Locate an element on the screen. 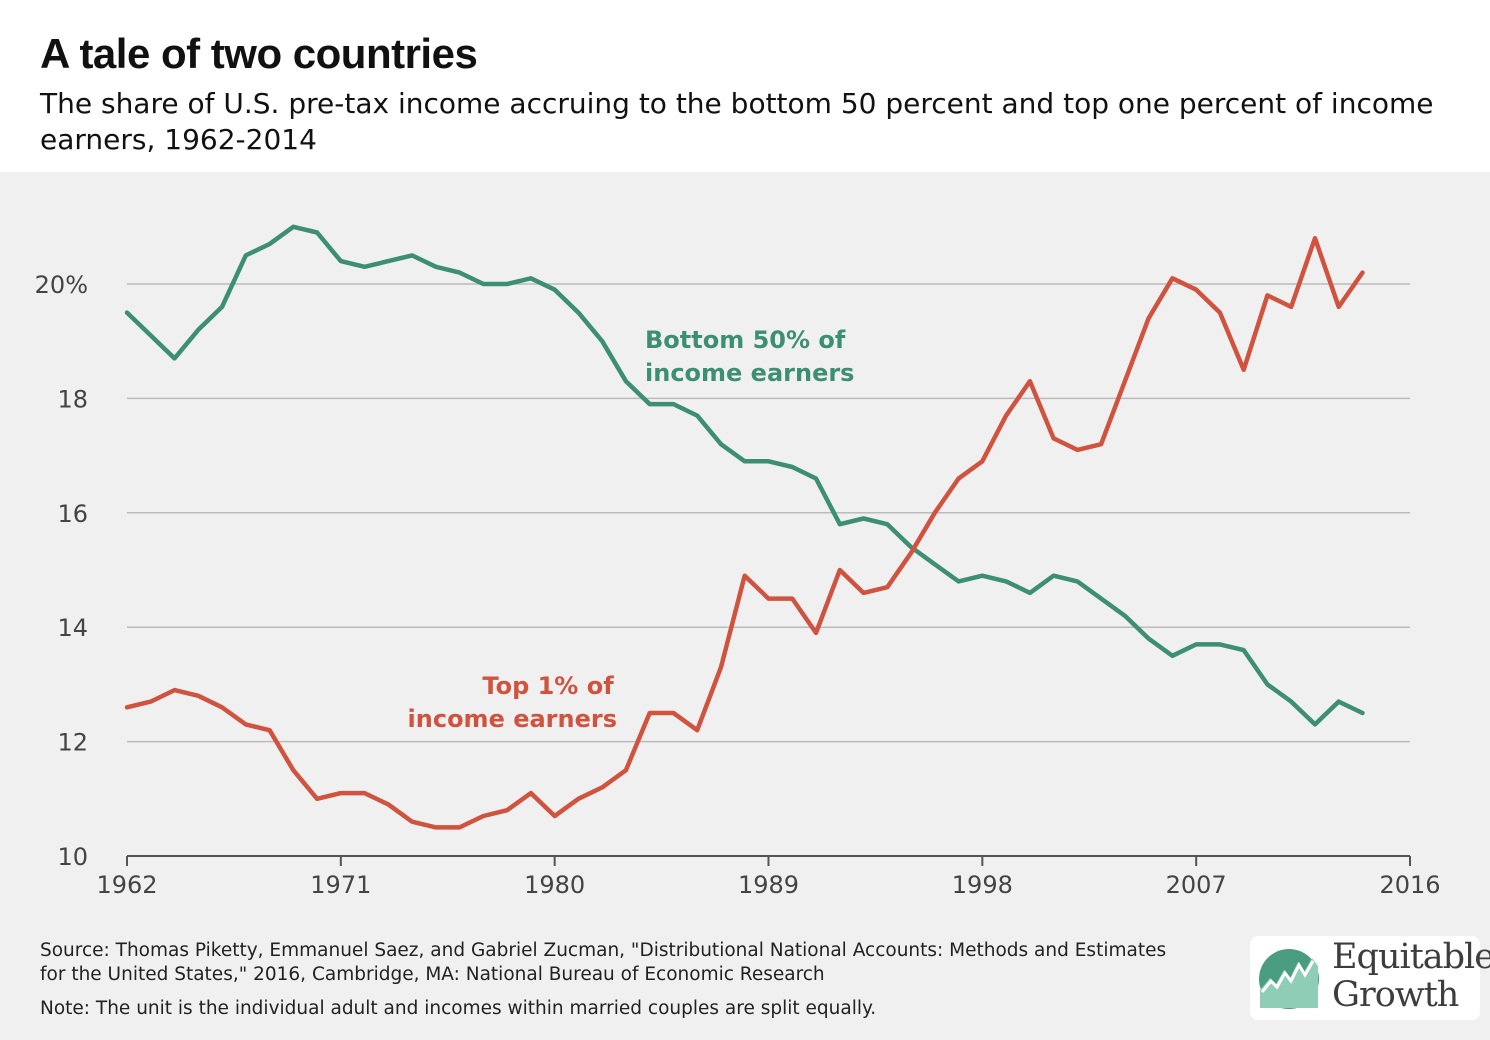 The height and width of the screenshot is (1040, 1490). x-tick-label: 1998 is located at coordinates (982, 885).